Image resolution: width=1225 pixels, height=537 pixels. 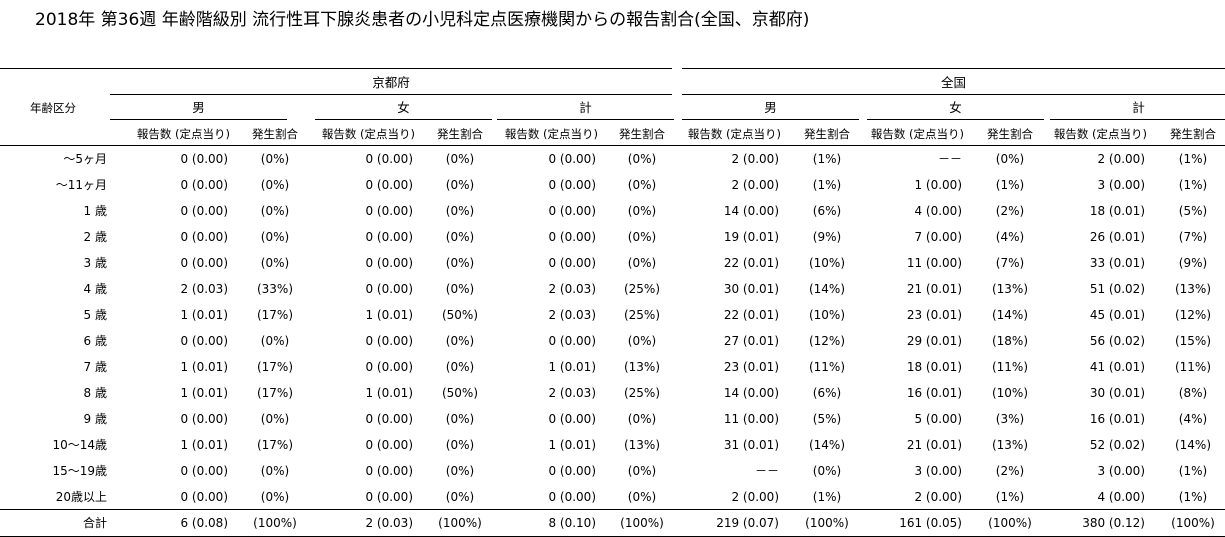 I want to click on count-cell: 1 (0.00), so click(x=938, y=185).